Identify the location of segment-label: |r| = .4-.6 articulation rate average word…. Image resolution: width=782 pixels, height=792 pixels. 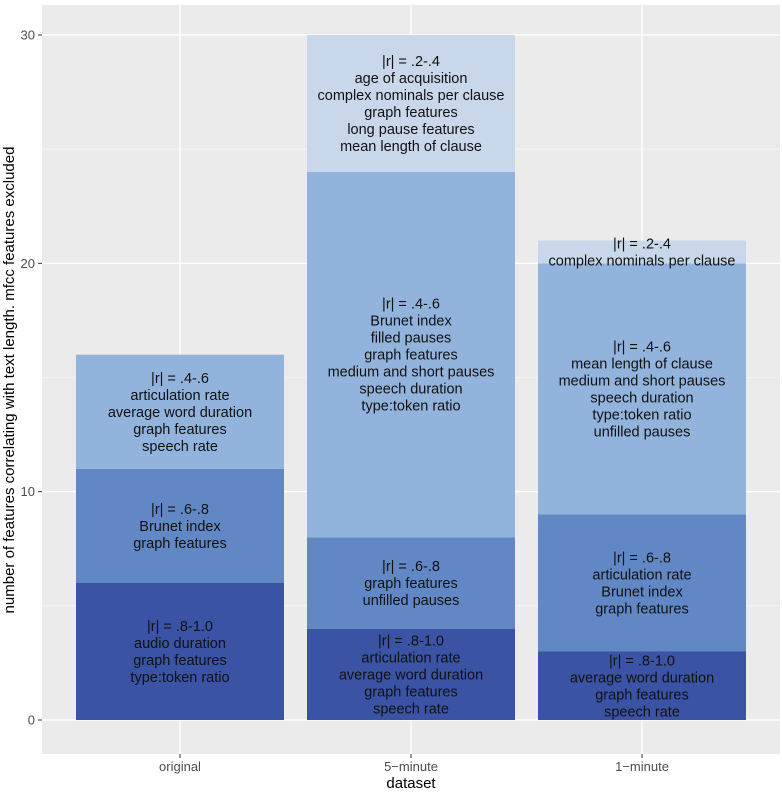
(180, 413).